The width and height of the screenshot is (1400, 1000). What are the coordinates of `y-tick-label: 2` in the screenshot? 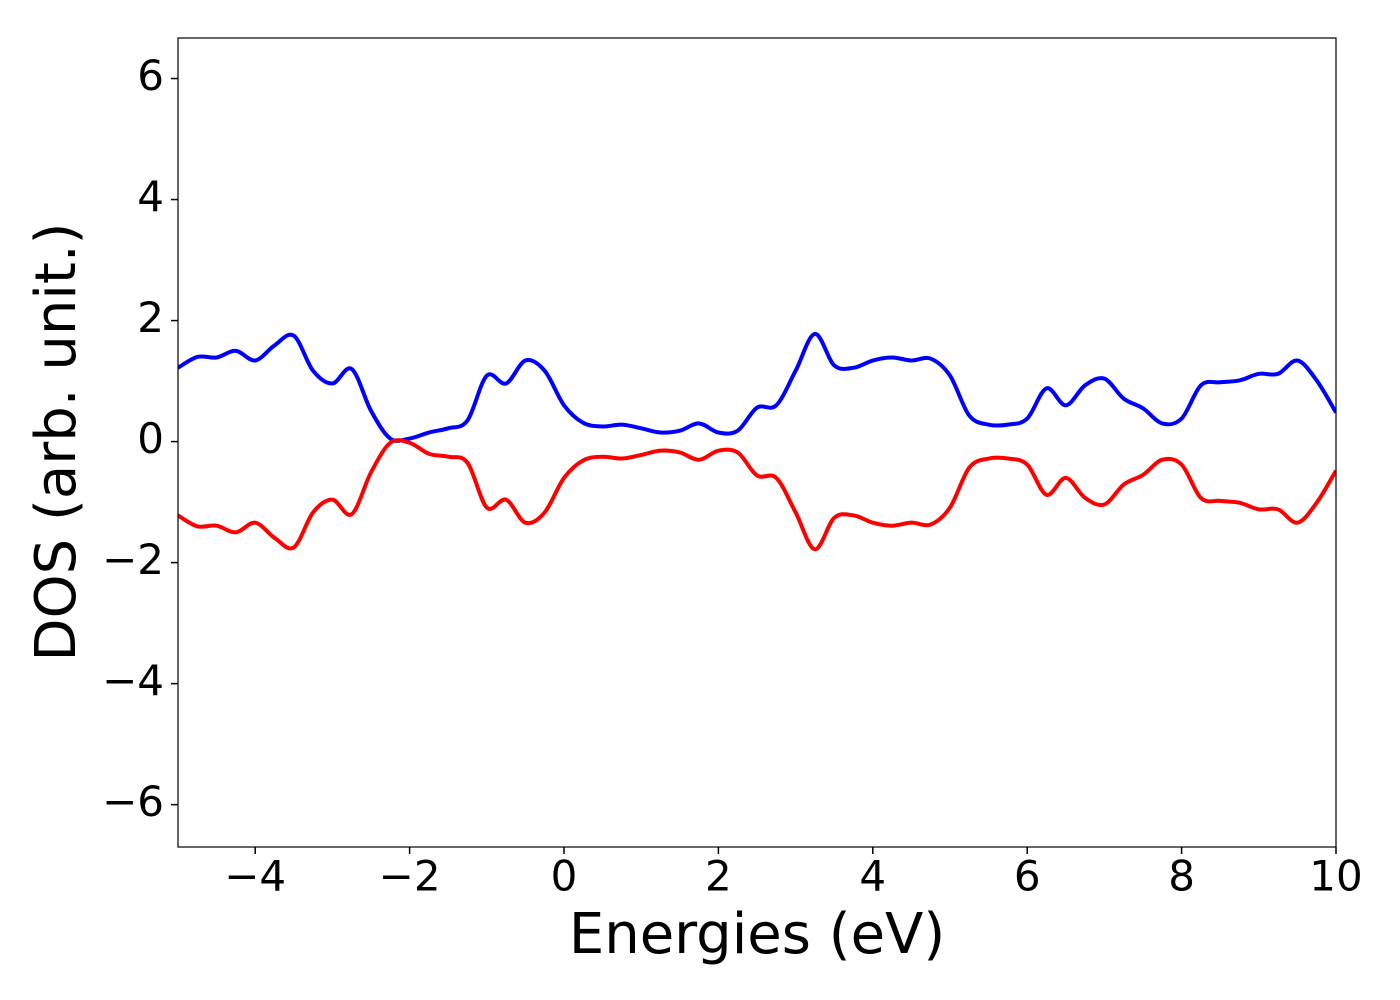 It's located at (150, 317).